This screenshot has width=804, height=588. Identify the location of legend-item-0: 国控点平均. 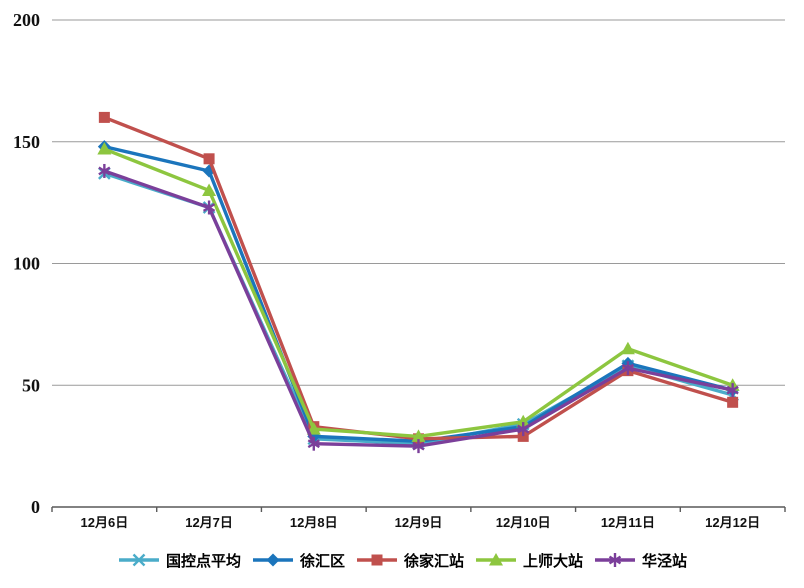
(179, 560).